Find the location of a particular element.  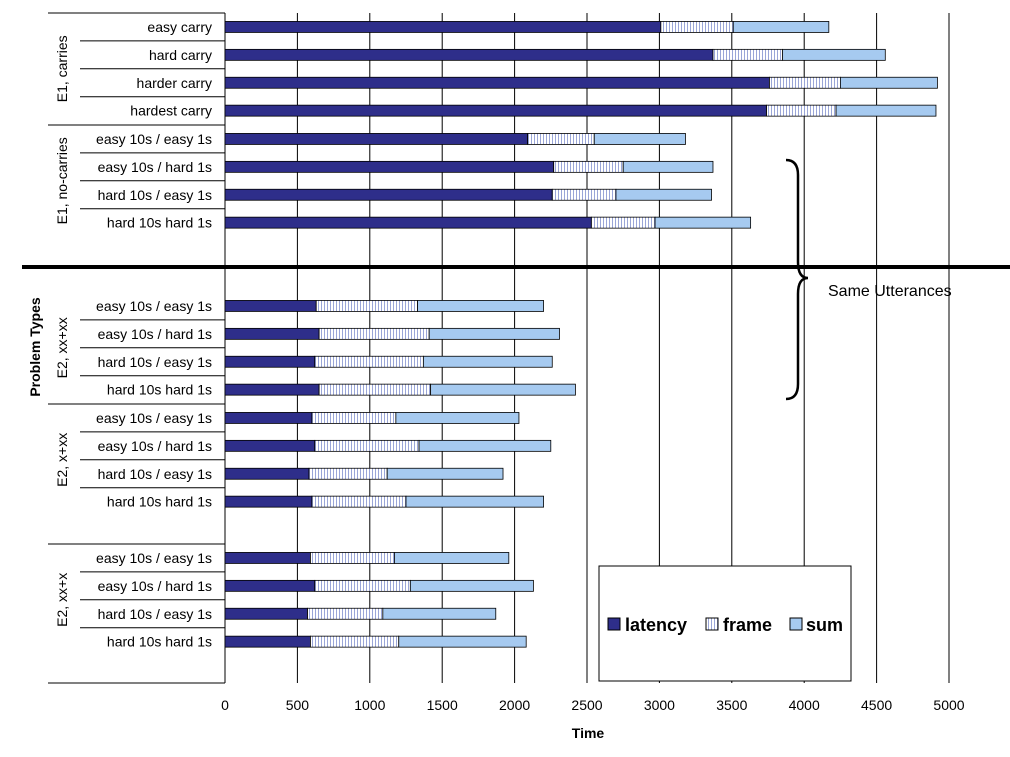

legend-label-latency: latency is located at coordinates (656, 625).